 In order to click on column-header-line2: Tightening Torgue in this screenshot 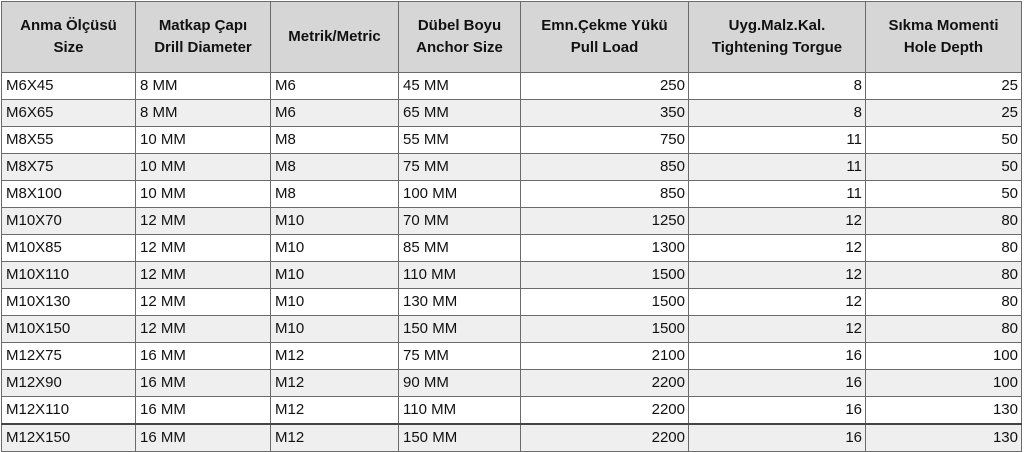, I will do `click(777, 47)`.